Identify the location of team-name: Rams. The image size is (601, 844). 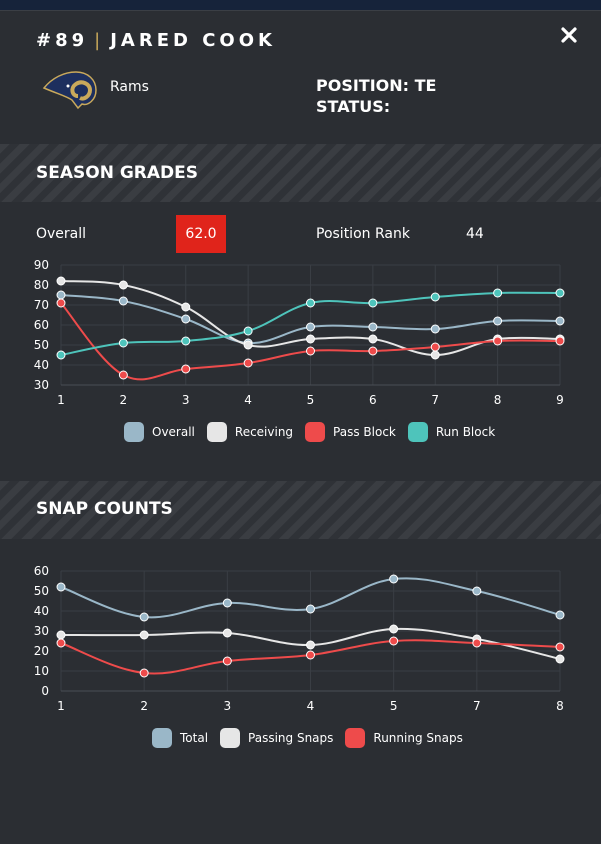
(129, 87).